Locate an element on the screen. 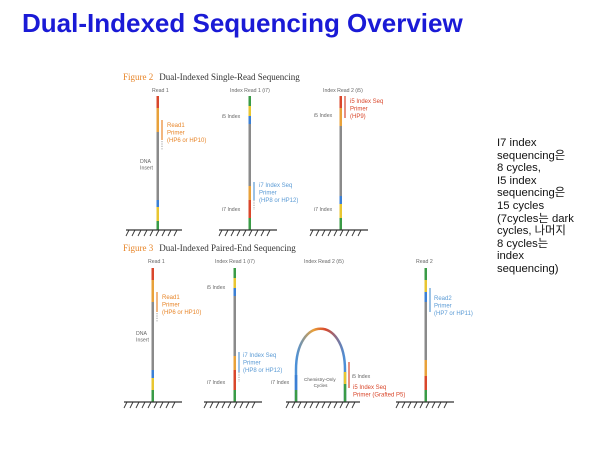 The image size is (600, 450). fig2-col-index2: Index Read 2 (i5) is located at coordinates (343, 91).